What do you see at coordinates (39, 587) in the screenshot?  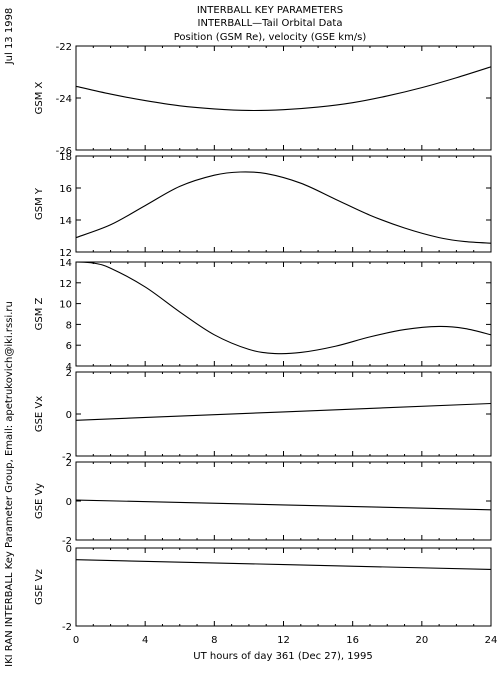 I see `y-axis-label: GSE Vz` at bounding box center [39, 587].